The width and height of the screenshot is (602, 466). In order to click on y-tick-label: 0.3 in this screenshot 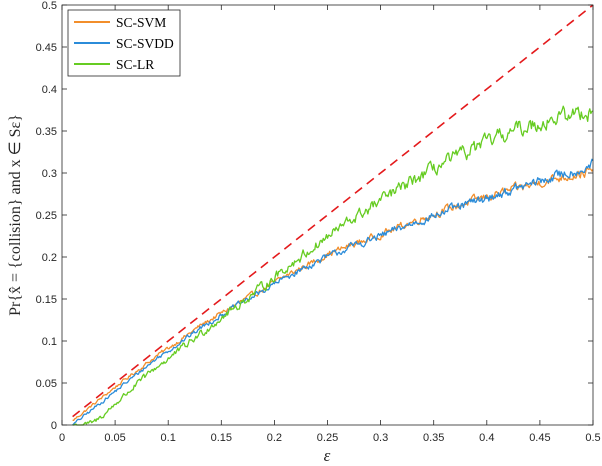, I will do `click(49, 174)`.